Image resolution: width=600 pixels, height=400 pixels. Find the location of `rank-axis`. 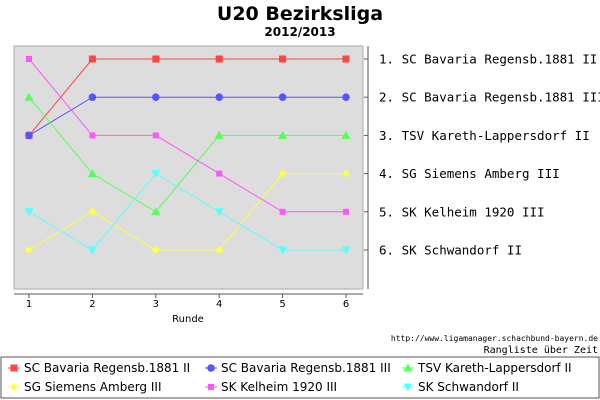

rank-axis is located at coordinates (366, 167).